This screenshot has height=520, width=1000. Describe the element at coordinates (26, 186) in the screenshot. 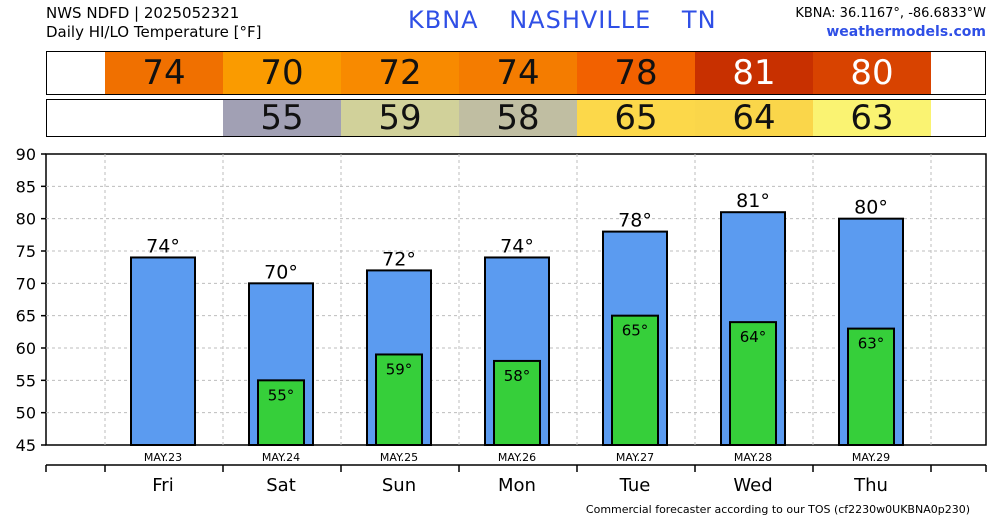

I see `y-tick-label: 85` at that location.